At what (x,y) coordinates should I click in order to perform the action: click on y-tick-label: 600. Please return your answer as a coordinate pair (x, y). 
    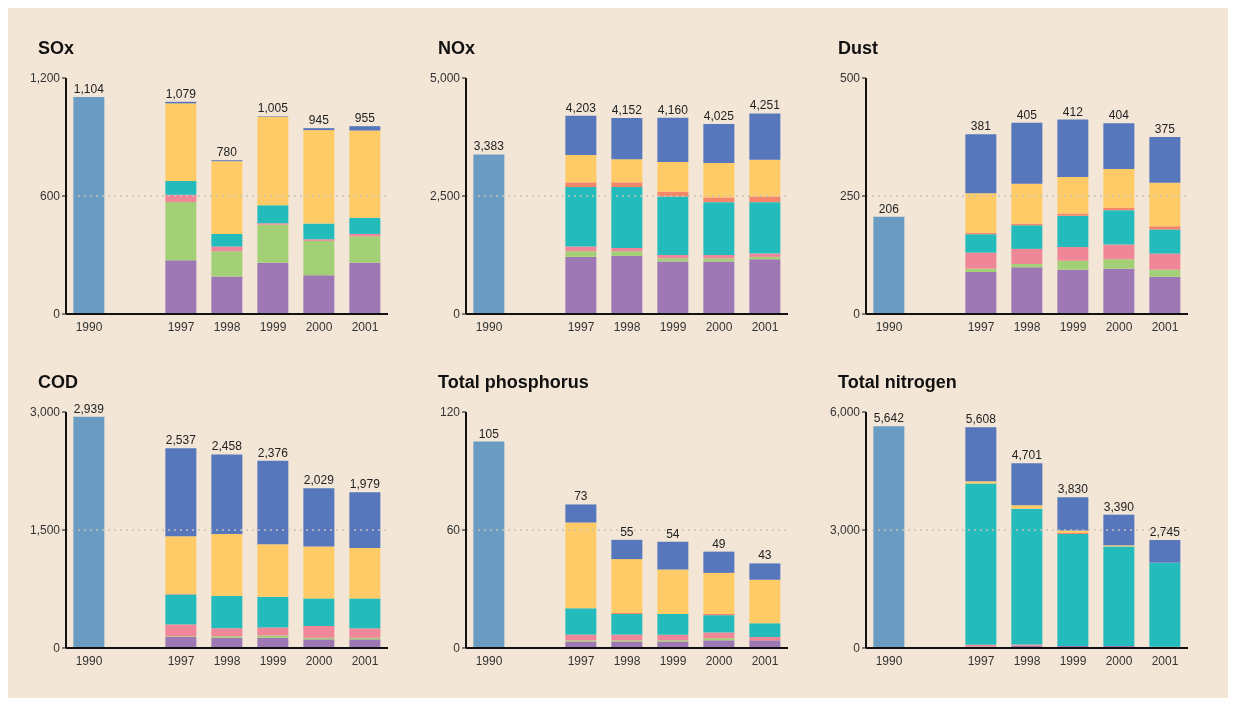
    Looking at the image, I should click on (50, 196).